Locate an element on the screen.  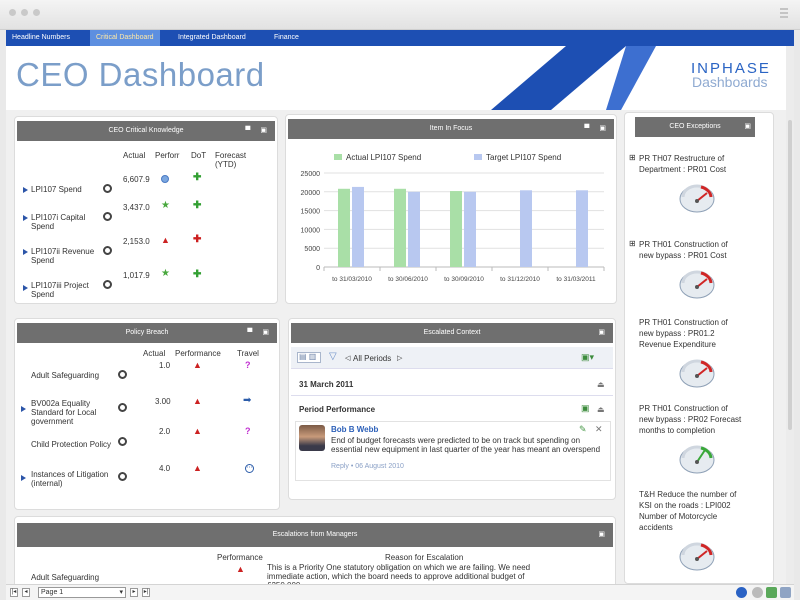
logo-inphase: INPHASE is located at coordinates (731, 68).